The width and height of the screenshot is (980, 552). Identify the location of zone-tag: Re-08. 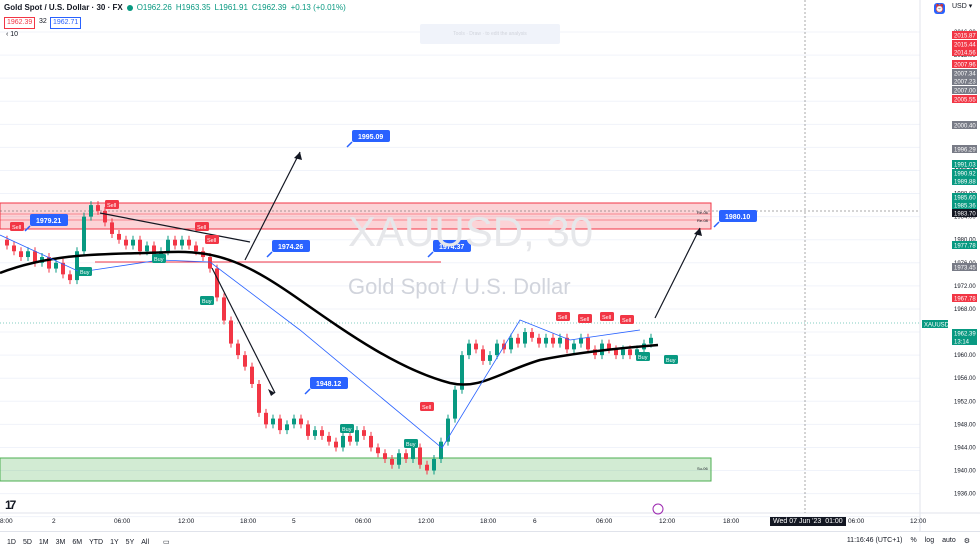
(703, 220).